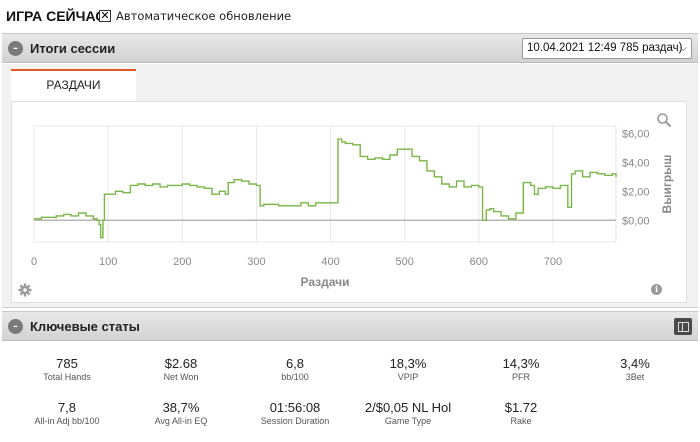  I want to click on stat-3bet: 3,4% 3Bet, so click(635, 369).